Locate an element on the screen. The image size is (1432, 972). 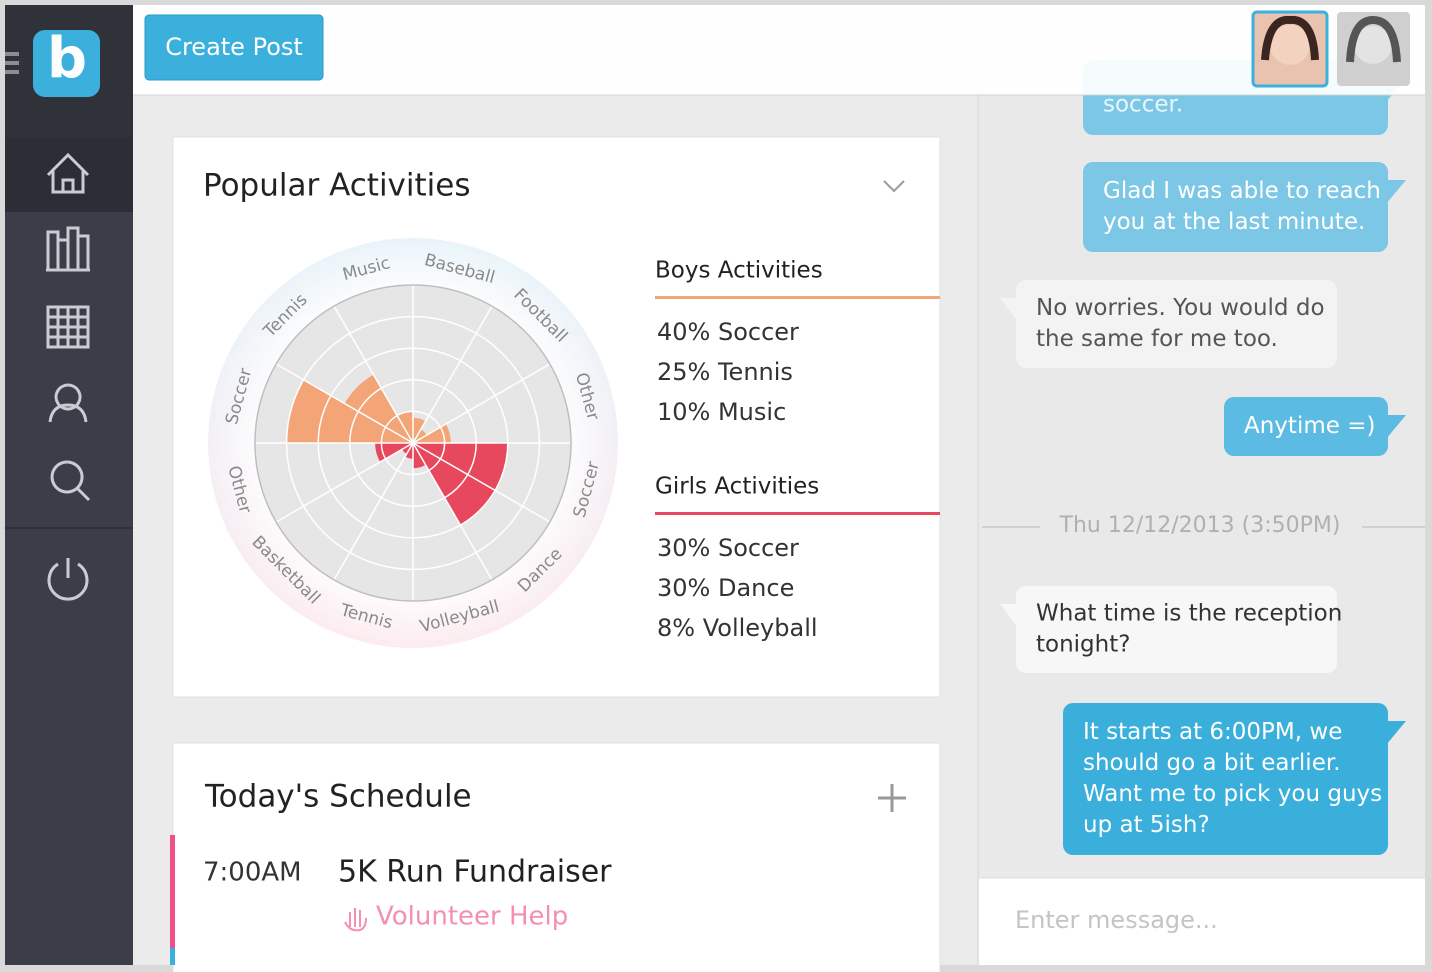
legend-item: 10% Music is located at coordinates (721, 412).